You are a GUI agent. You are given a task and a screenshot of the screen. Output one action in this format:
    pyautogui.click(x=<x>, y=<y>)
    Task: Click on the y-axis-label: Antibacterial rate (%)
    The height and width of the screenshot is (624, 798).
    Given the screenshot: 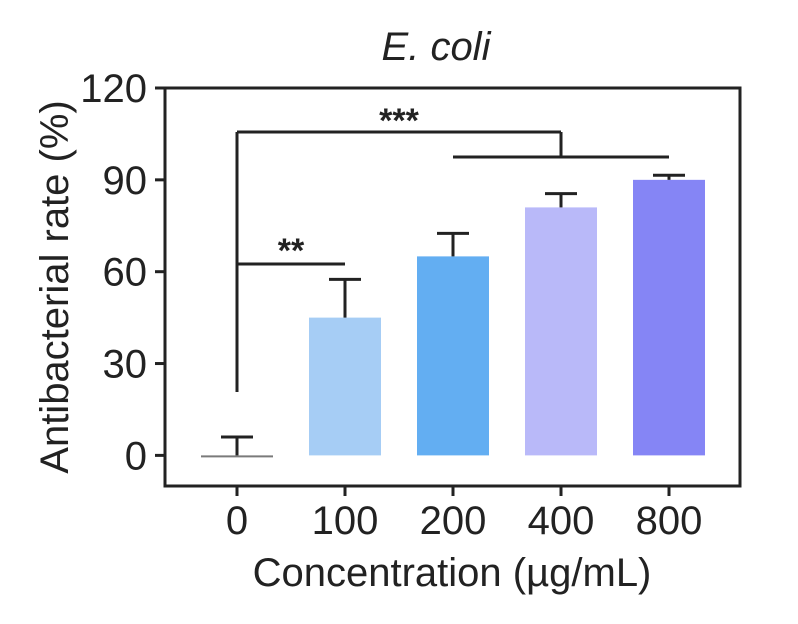 What is the action you would take?
    pyautogui.click(x=55, y=286)
    